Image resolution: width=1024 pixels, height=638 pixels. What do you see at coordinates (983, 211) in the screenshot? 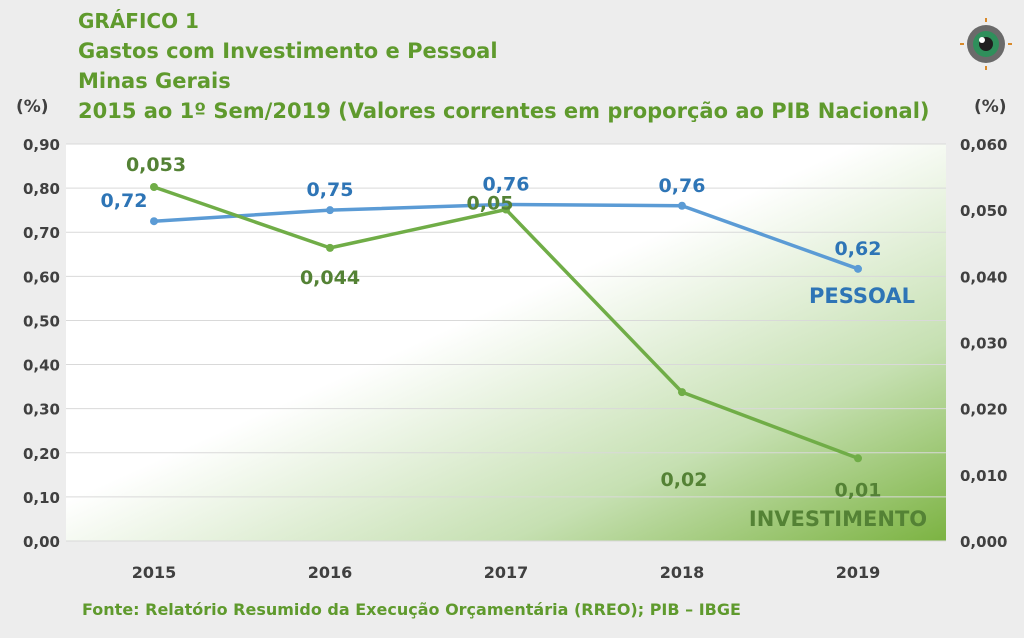
I see `right-tick-label: 0,050` at bounding box center [983, 211].